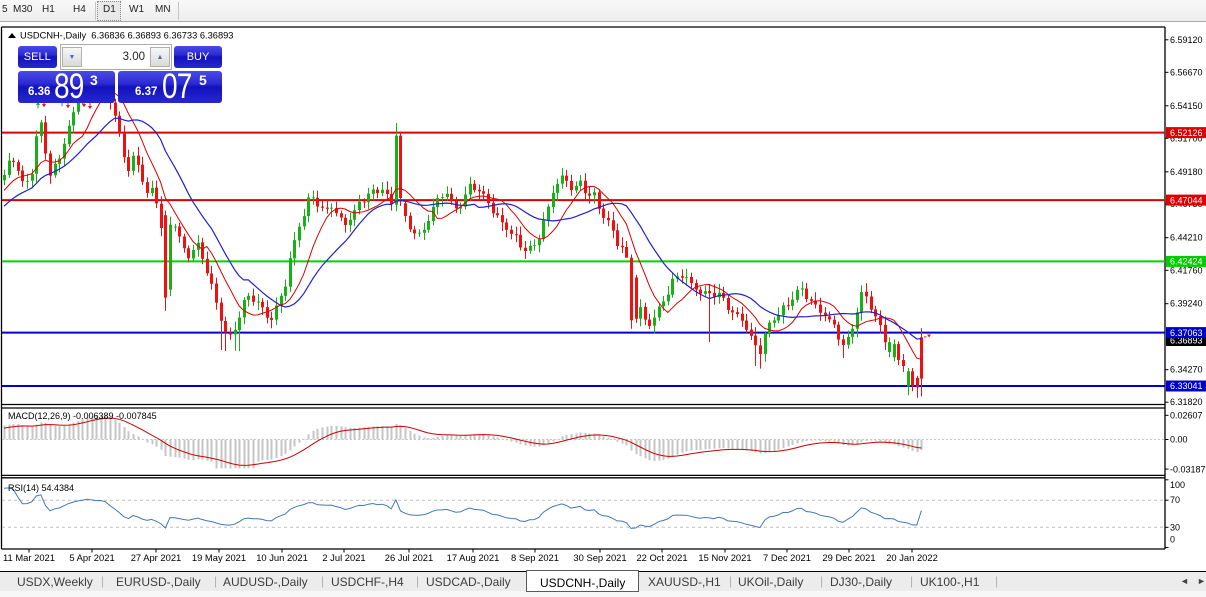  What do you see at coordinates (535, 557) in the screenshot?
I see `svg-text: 8 Sep 2021` at bounding box center [535, 557].